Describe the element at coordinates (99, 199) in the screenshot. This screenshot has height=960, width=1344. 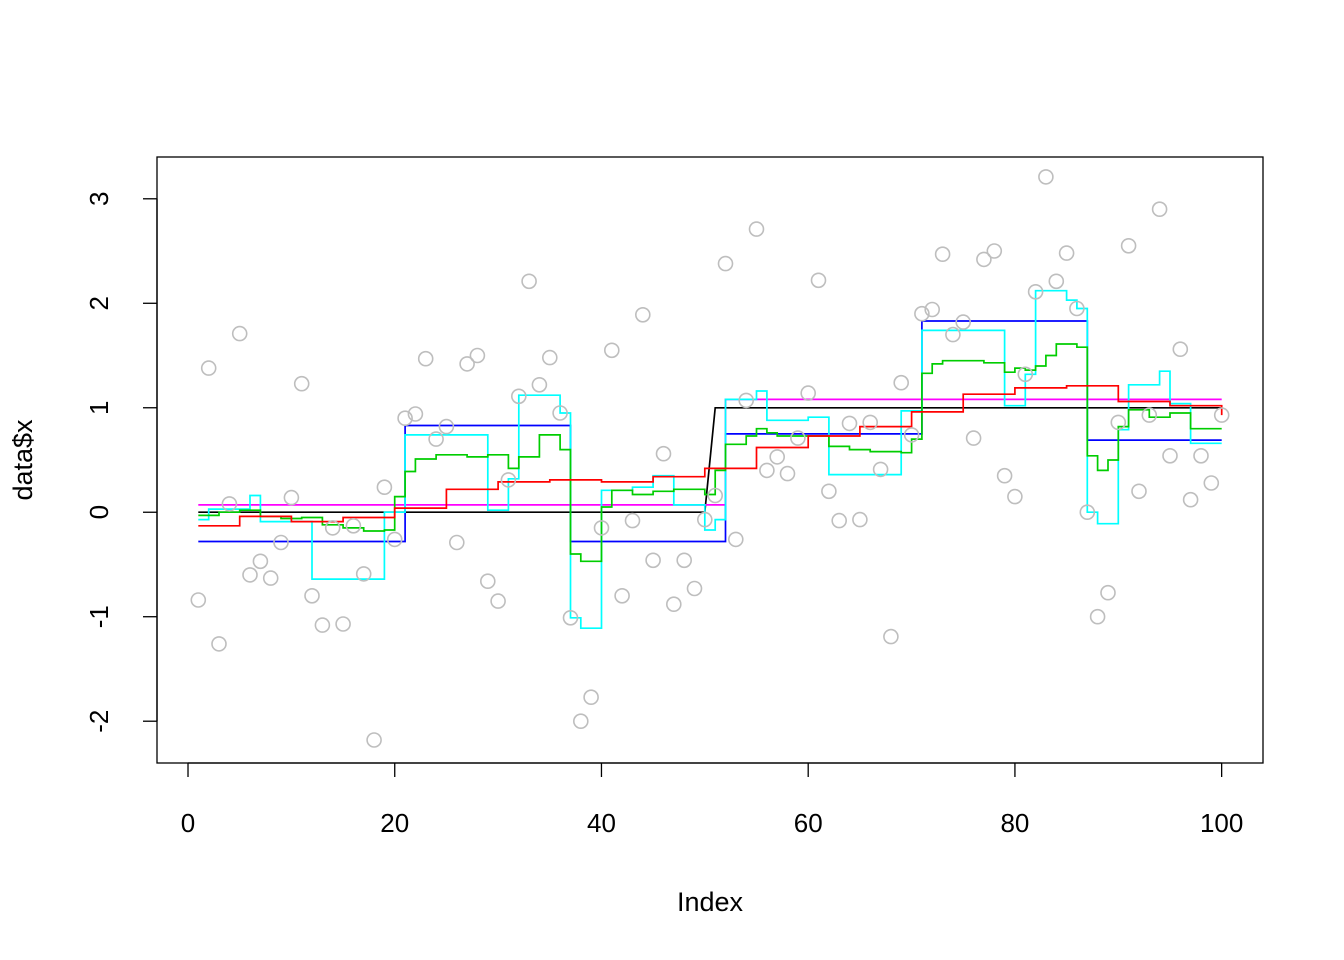
I see `y-tick-label: 3` at that location.